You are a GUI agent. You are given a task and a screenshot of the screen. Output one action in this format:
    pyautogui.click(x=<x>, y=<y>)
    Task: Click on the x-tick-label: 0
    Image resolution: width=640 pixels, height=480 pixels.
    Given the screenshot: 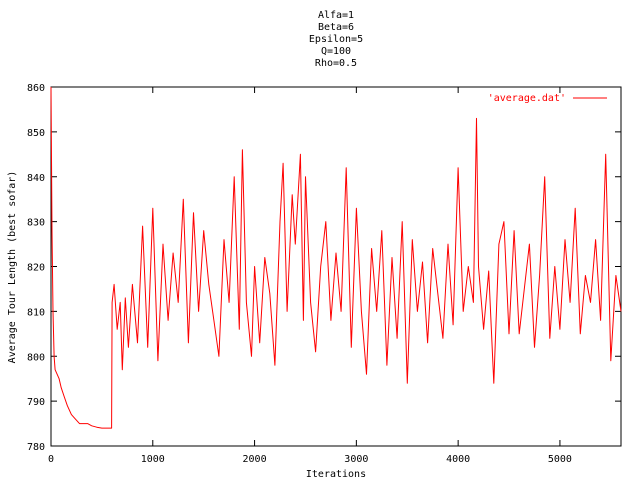 What is the action you would take?
    pyautogui.click(x=51, y=459)
    